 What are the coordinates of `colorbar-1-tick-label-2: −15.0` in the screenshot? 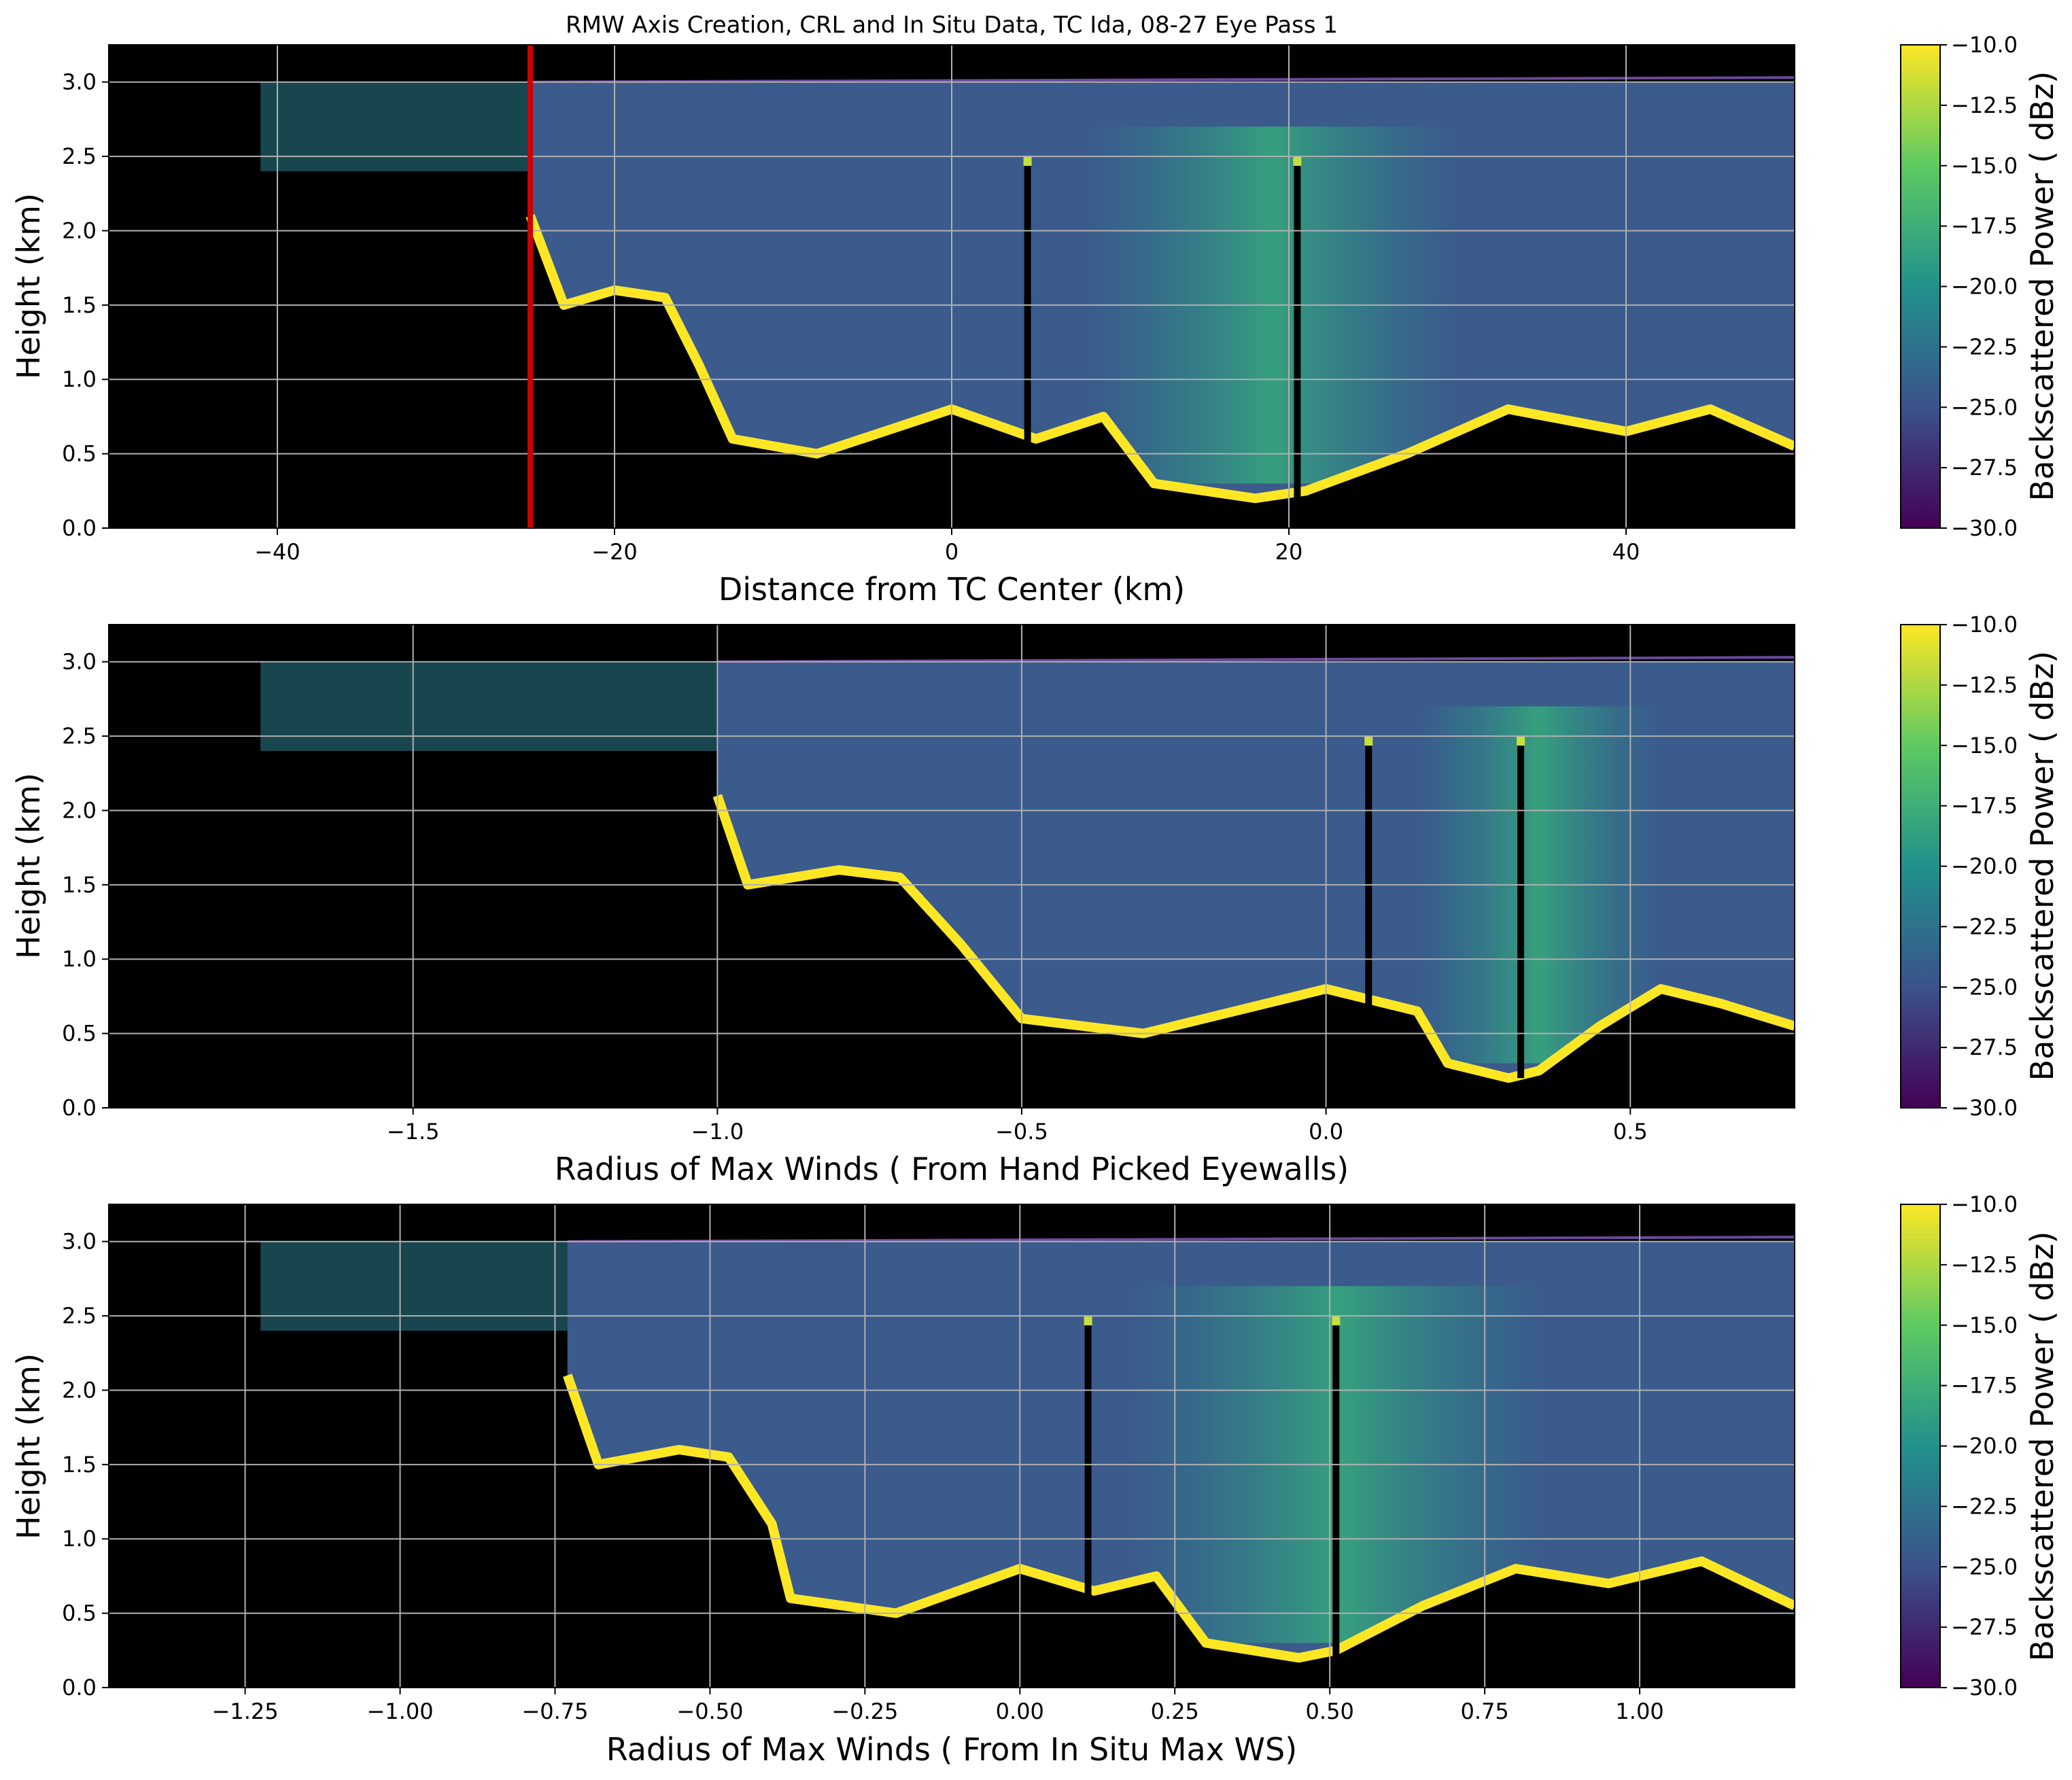 It's located at (1984, 746).